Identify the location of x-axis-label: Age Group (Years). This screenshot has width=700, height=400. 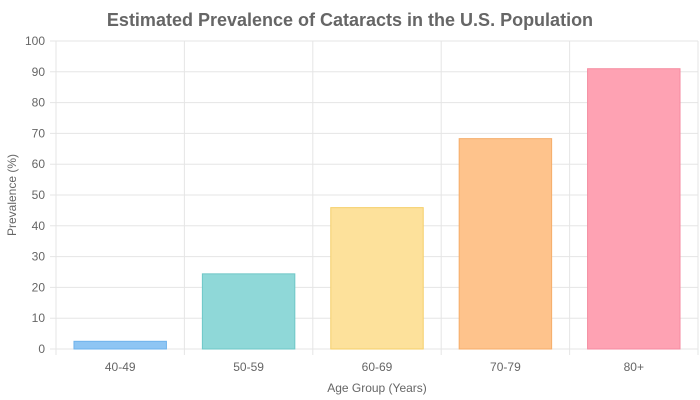
(377, 388).